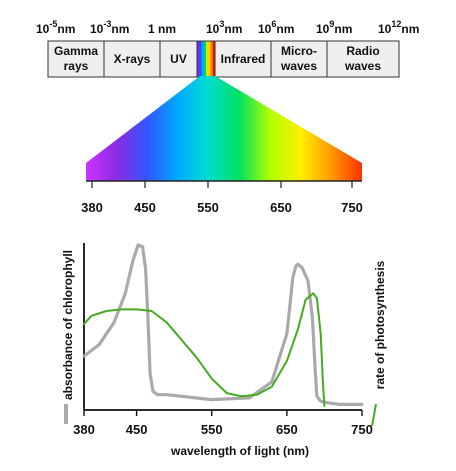 This screenshot has width=456, height=471. Describe the element at coordinates (208, 207) in the screenshot. I see `band-tick-label: 550` at that location.